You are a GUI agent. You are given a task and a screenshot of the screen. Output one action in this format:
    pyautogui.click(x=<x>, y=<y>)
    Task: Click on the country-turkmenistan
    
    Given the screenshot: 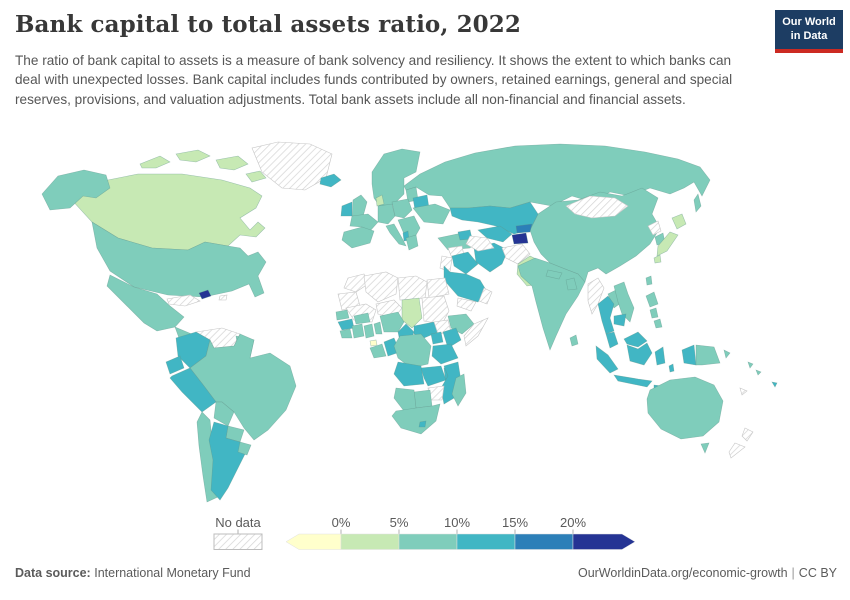 What is the action you would take?
    pyautogui.click(x=480, y=243)
    